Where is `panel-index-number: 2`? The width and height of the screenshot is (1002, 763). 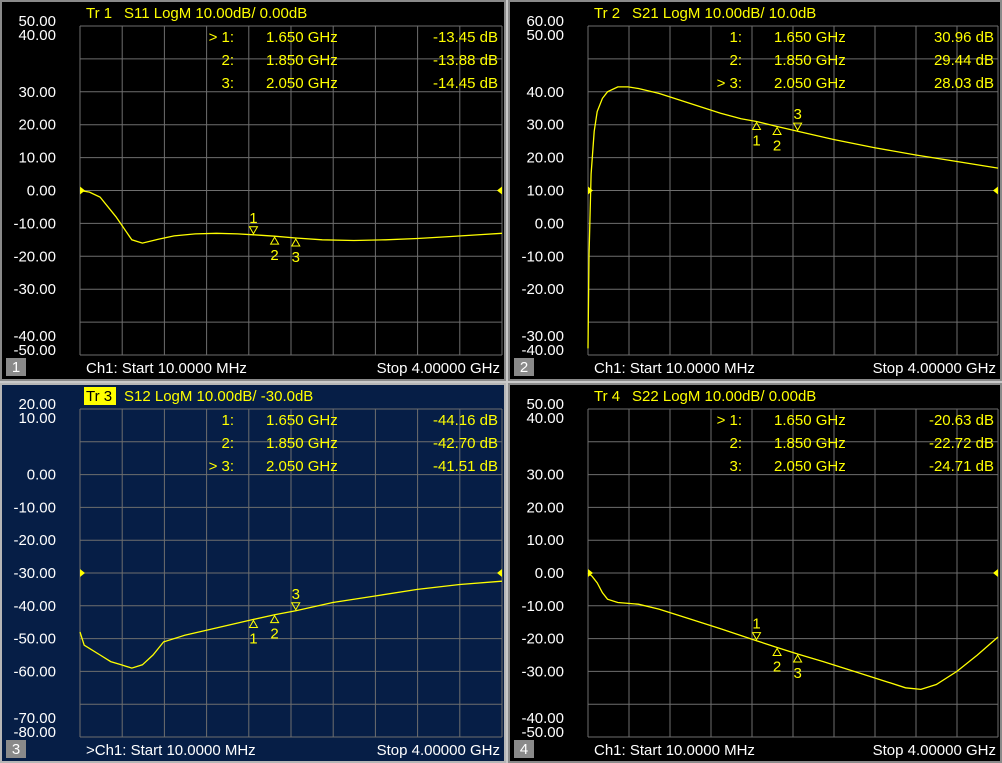 panel-index-number: 2 is located at coordinates (524, 367).